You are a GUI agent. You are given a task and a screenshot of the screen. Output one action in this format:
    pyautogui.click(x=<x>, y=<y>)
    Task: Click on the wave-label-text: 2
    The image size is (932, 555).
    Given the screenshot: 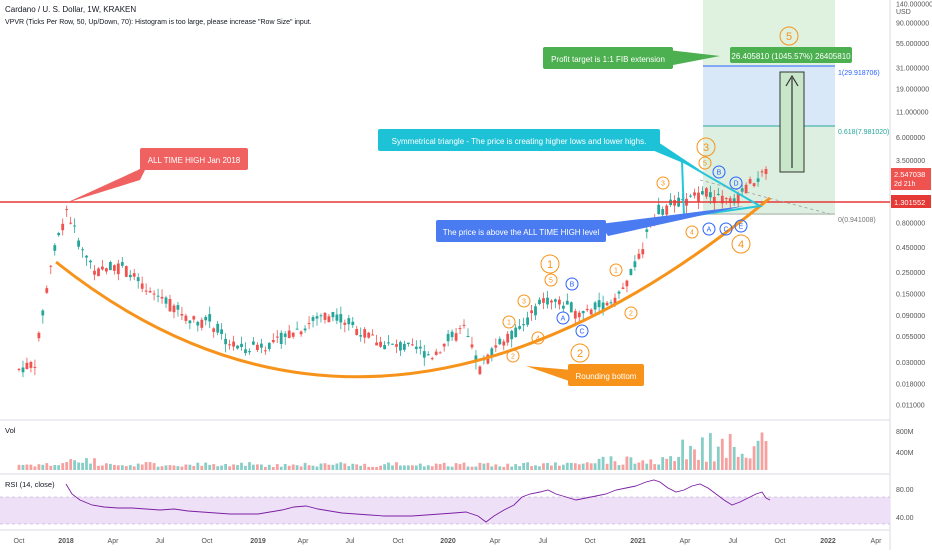 What is the action you would take?
    pyautogui.click(x=631, y=314)
    